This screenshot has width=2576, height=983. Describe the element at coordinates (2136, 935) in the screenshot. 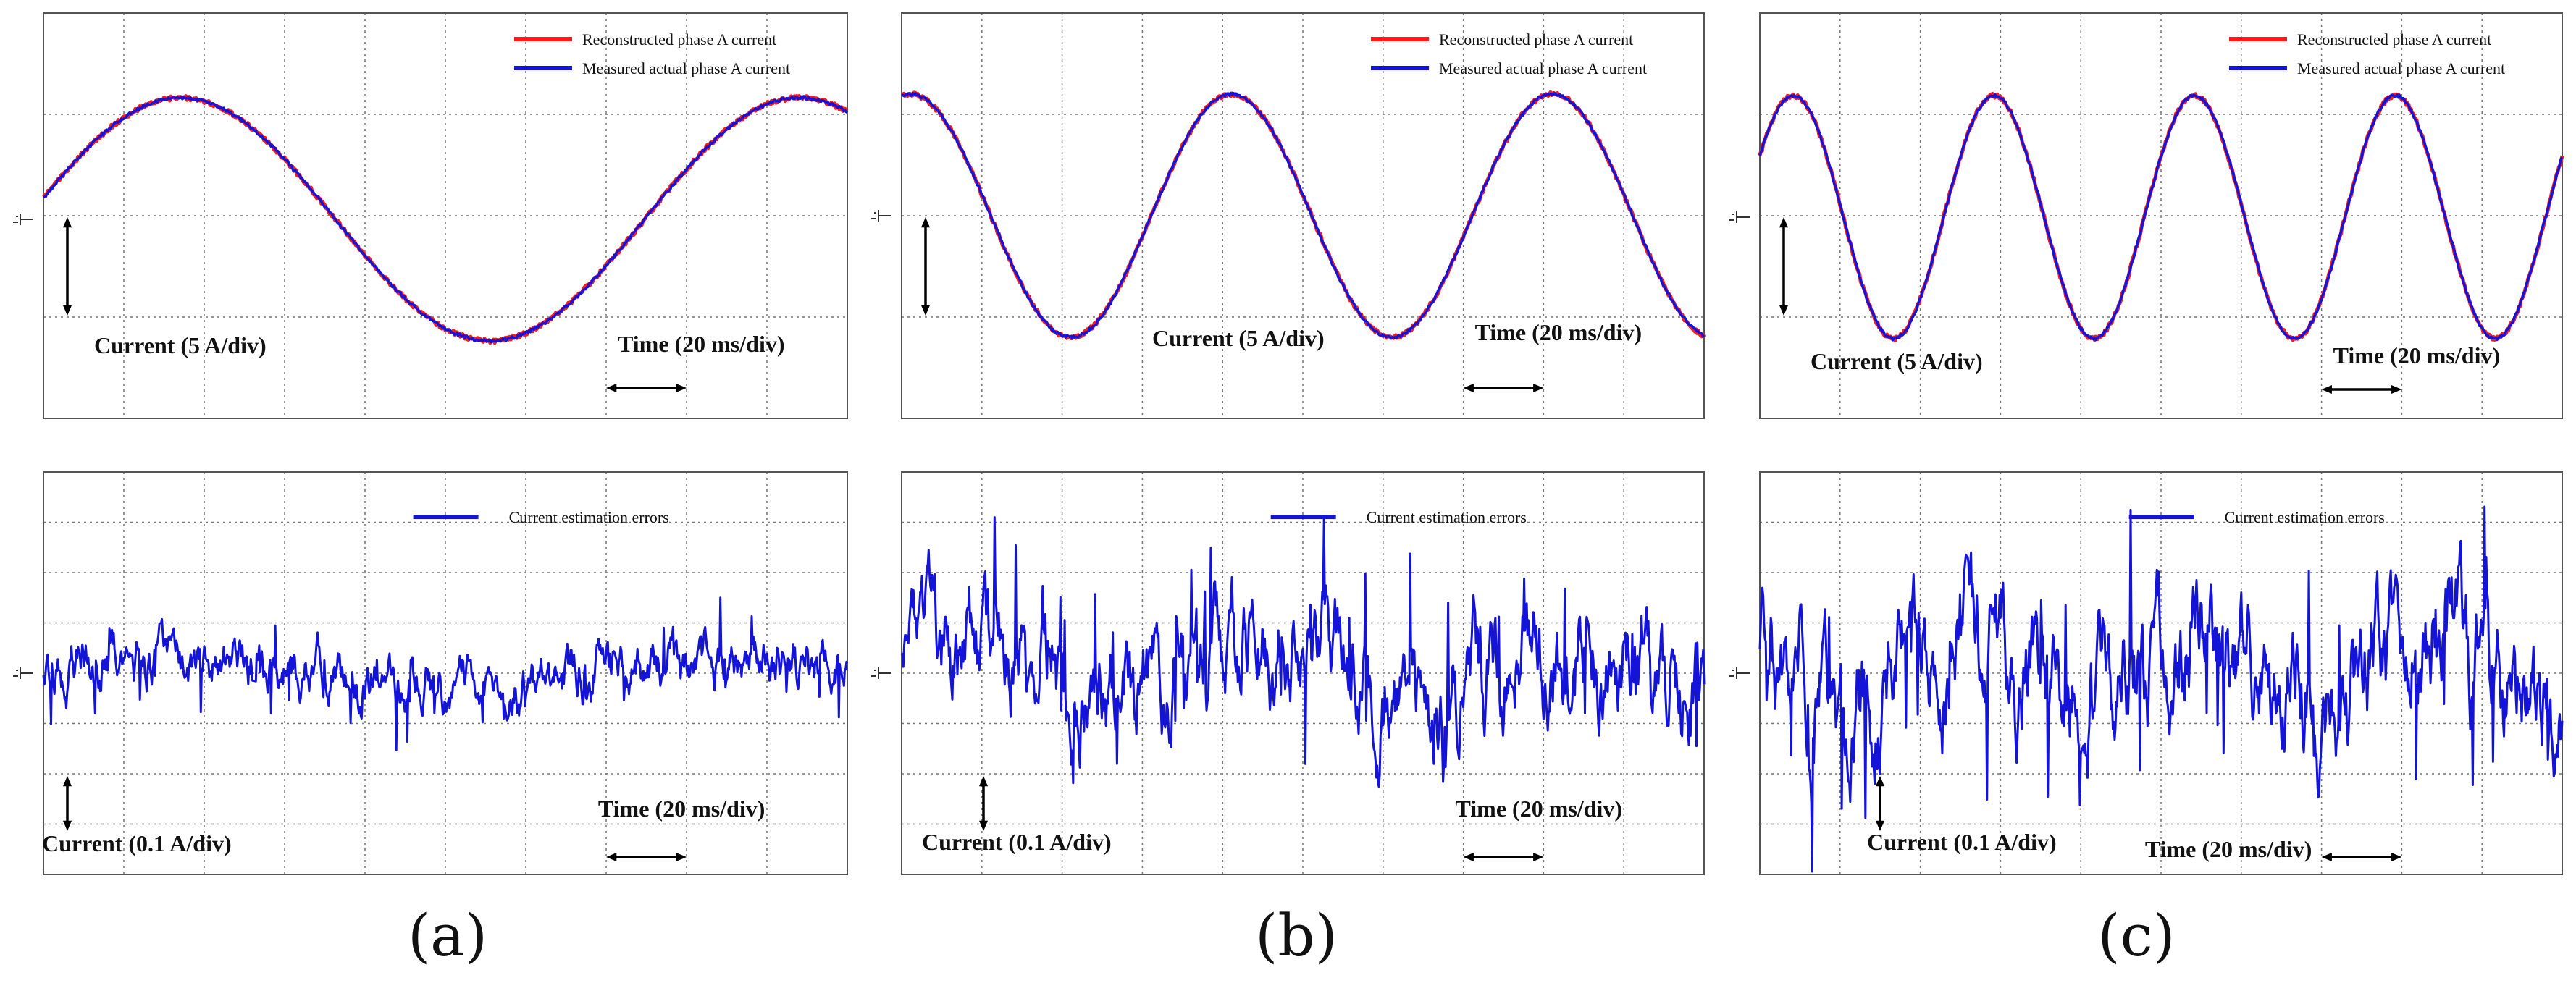

I see `panel-label: (c)` at that location.